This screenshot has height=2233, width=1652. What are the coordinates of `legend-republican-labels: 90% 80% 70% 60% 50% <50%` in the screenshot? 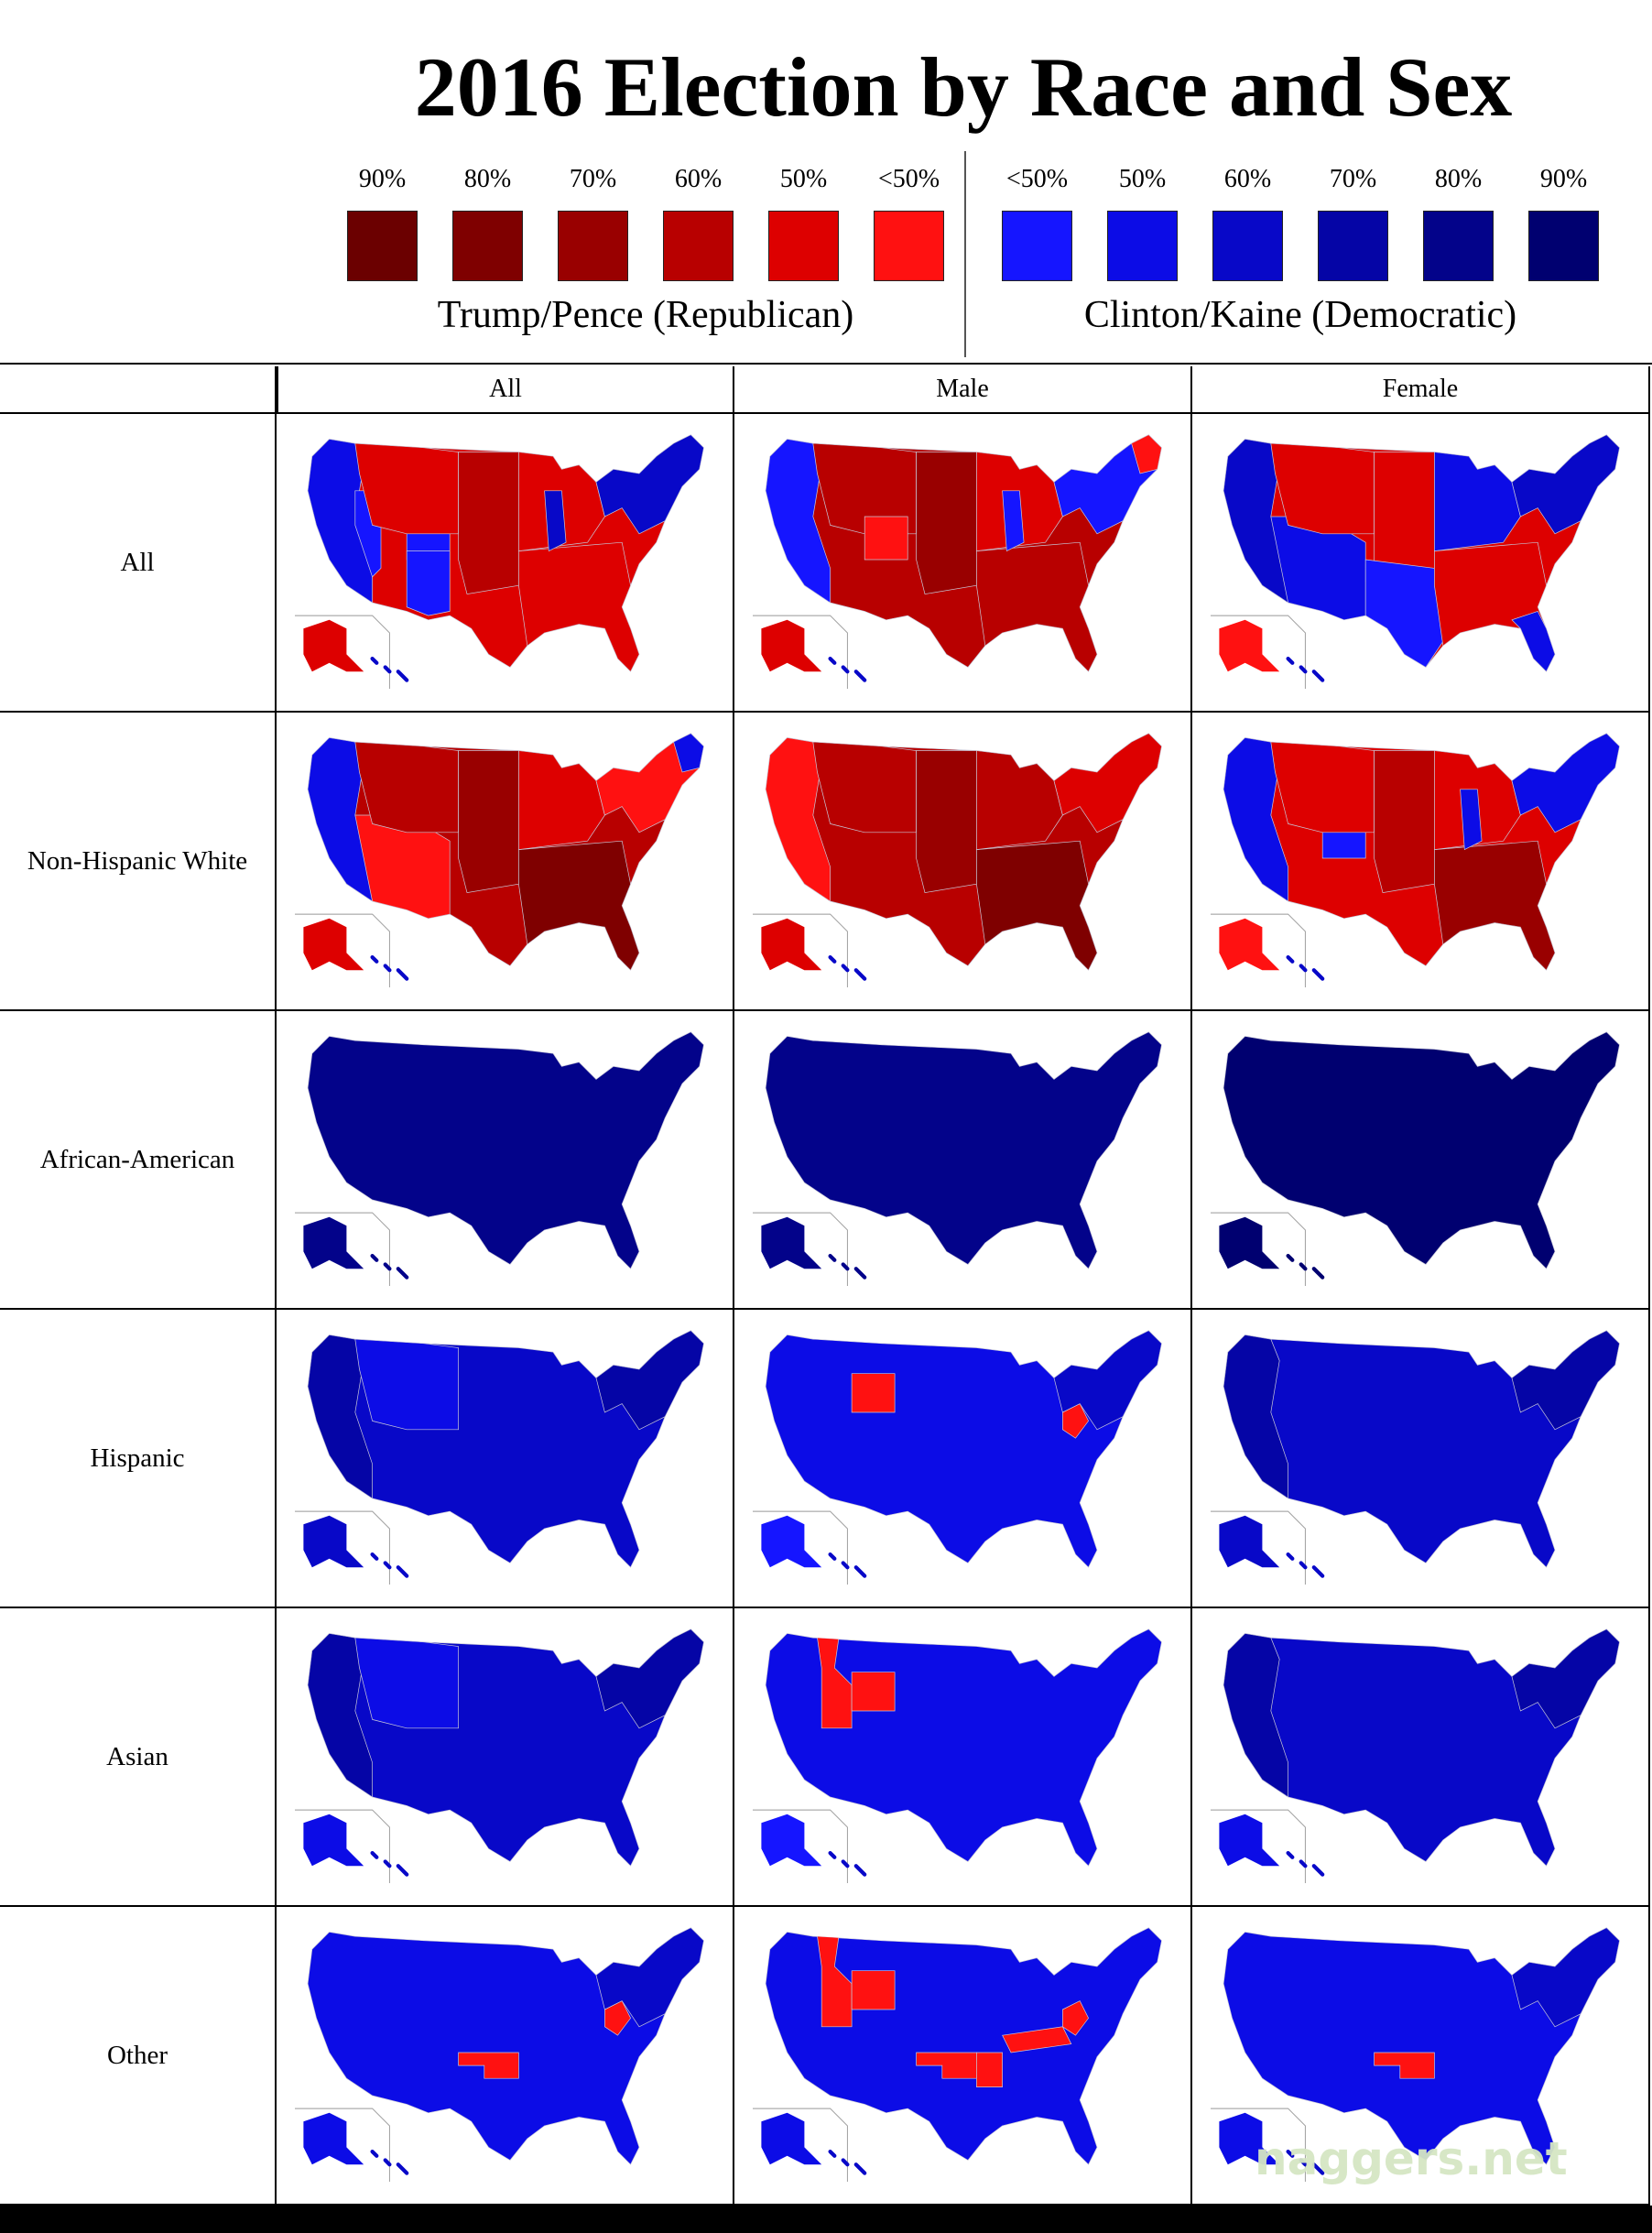 It's located at (646, 179).